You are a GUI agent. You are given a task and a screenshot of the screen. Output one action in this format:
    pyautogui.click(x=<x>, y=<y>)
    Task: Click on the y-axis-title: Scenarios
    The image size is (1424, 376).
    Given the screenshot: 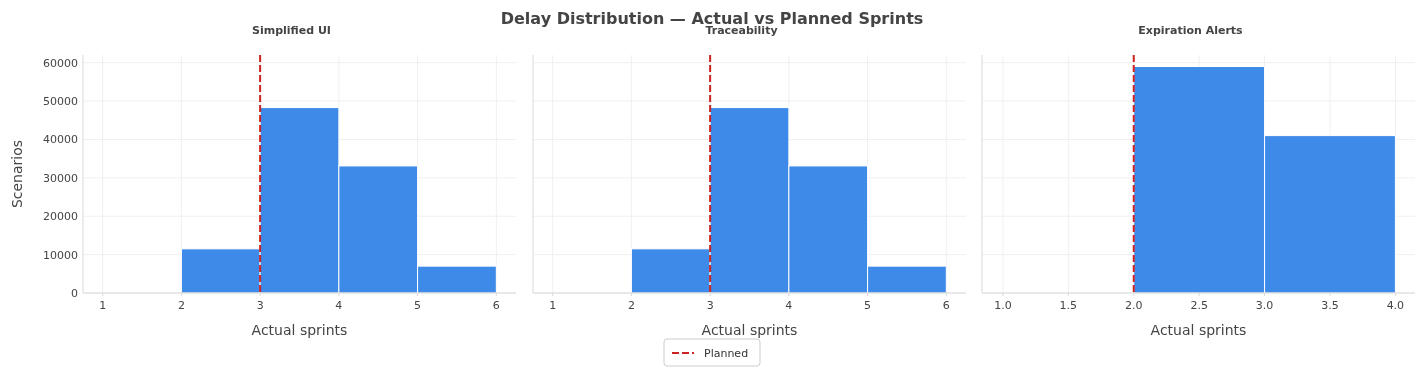 What is the action you would take?
    pyautogui.click(x=17, y=174)
    